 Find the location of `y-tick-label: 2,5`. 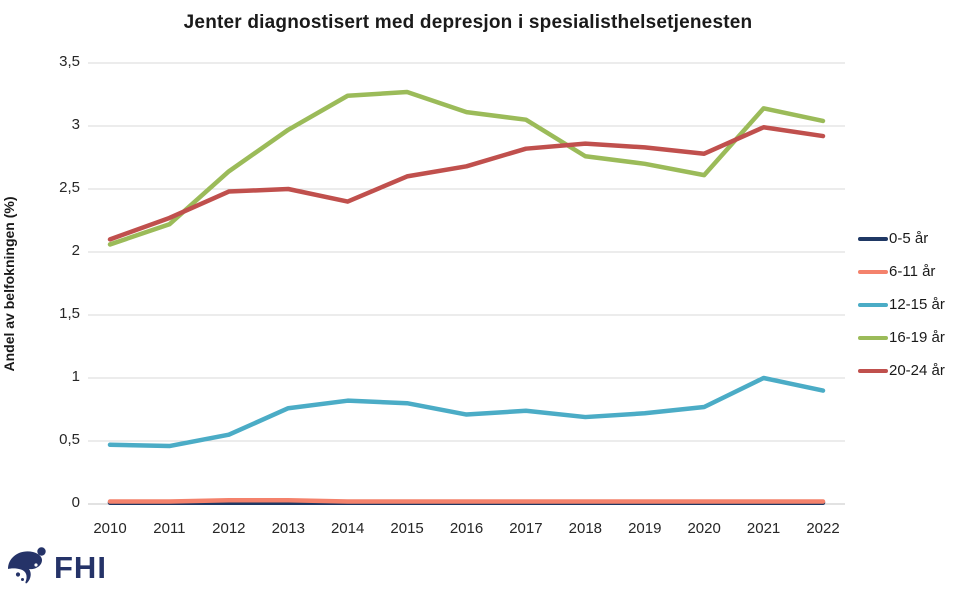

y-tick-label: 2,5 is located at coordinates (69, 187).